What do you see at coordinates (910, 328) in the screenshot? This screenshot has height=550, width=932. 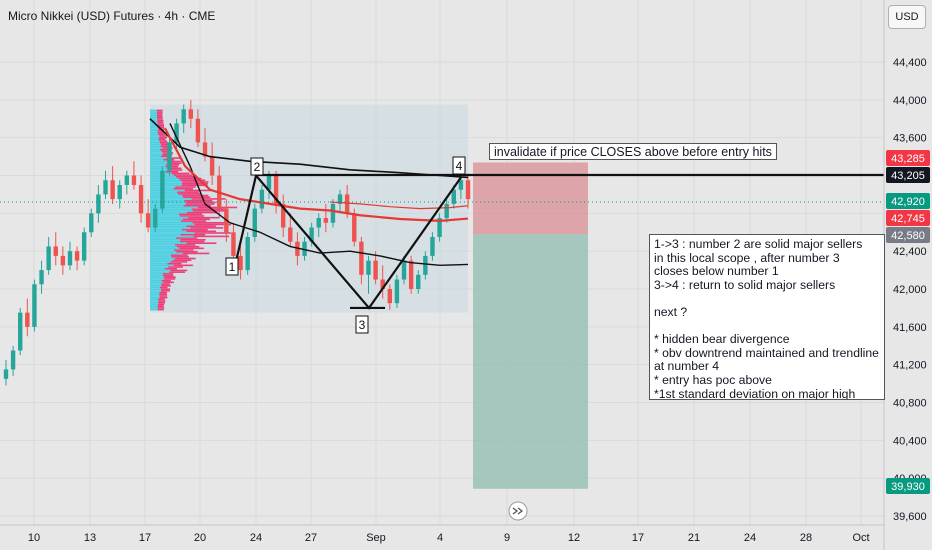 I see `y-tick-label: 41,600` at bounding box center [910, 328].